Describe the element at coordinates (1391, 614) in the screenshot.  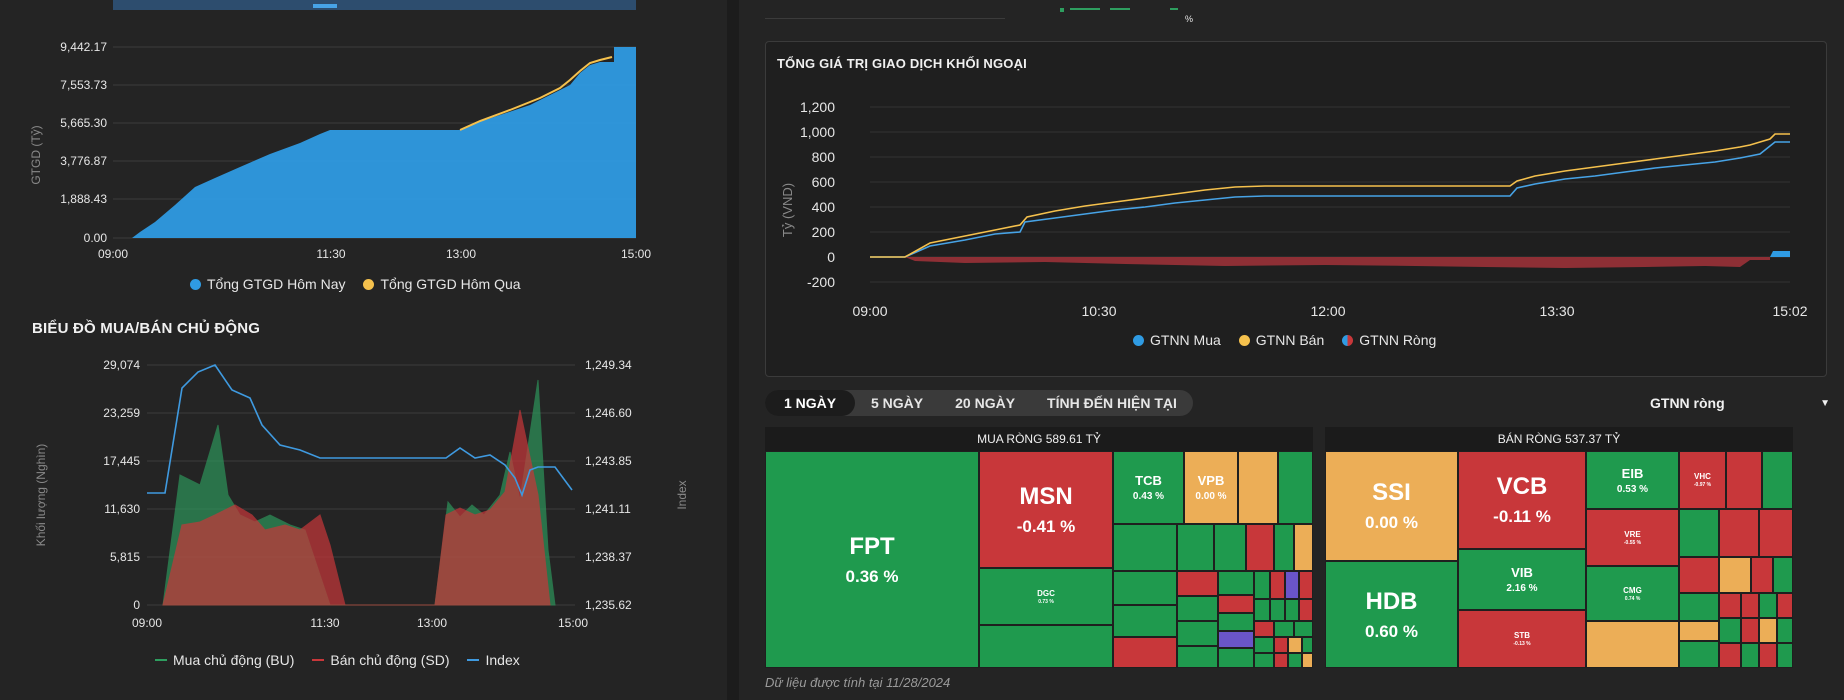
I see `treemap-tile: HDB 0.60 %` at that location.